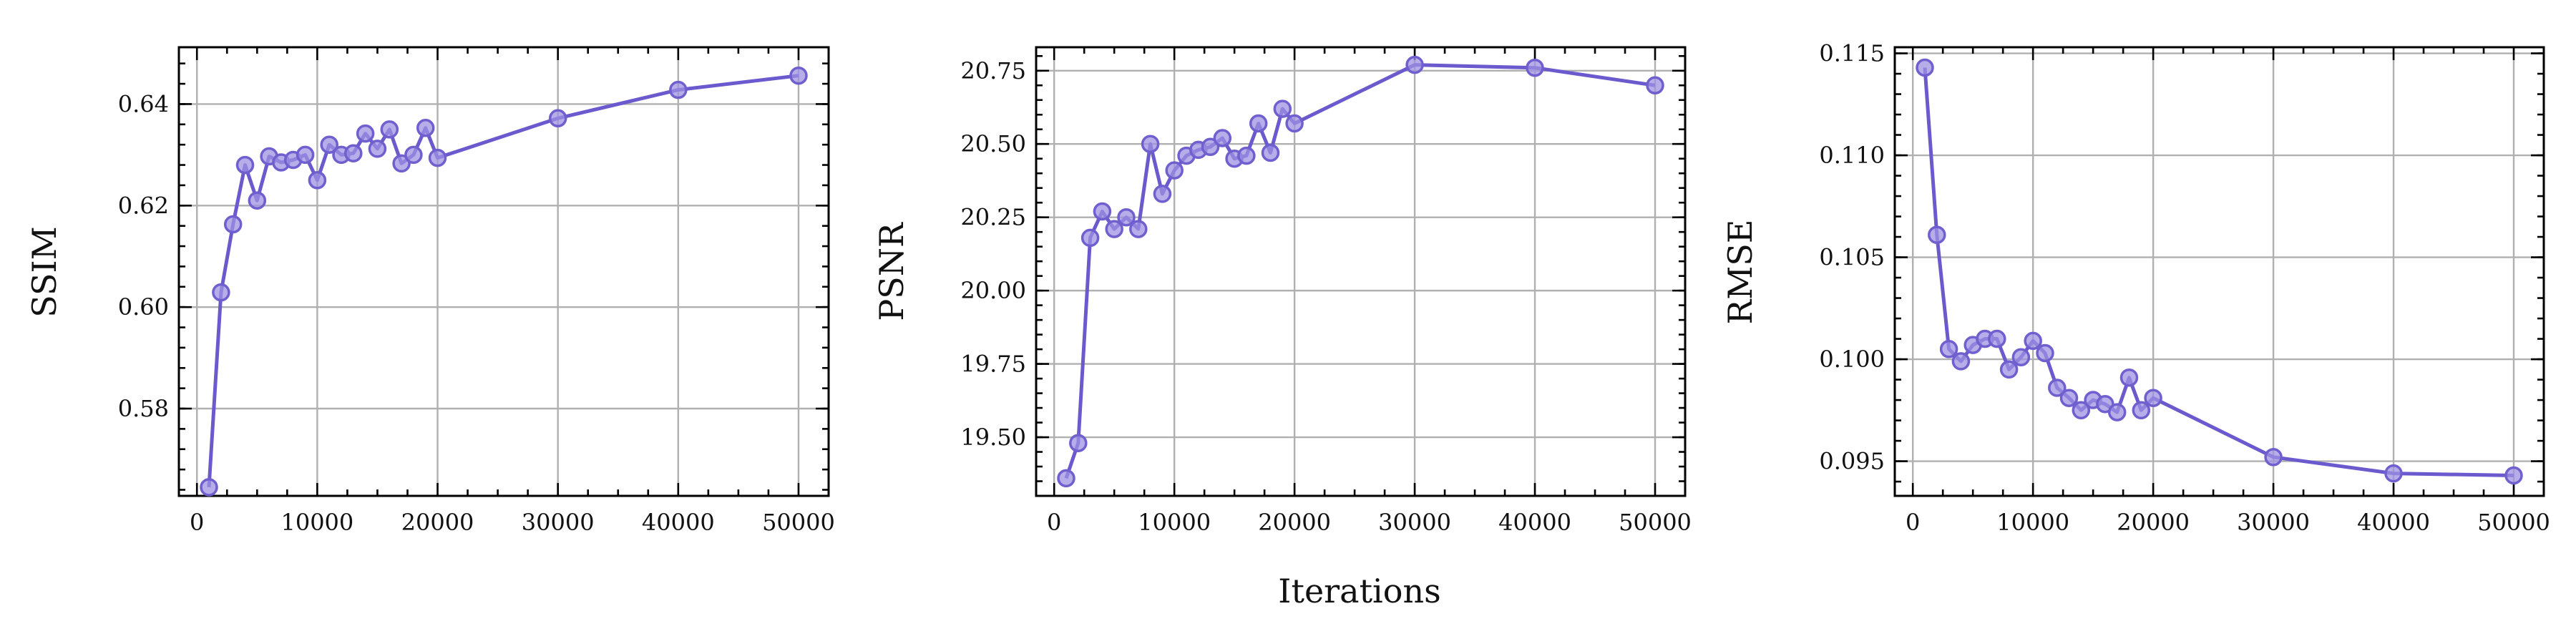 The width and height of the screenshot is (2576, 644). Describe the element at coordinates (678, 522) in the screenshot. I see `tick-label-x-ssim-4: 40000` at that location.